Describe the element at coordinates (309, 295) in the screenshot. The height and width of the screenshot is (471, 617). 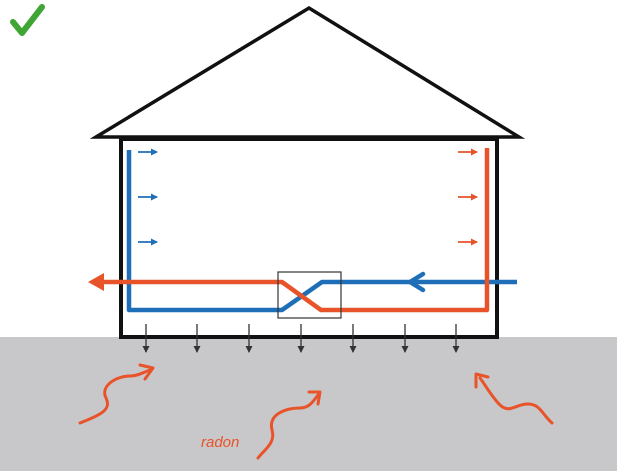
I see `heat-exchanger` at that location.